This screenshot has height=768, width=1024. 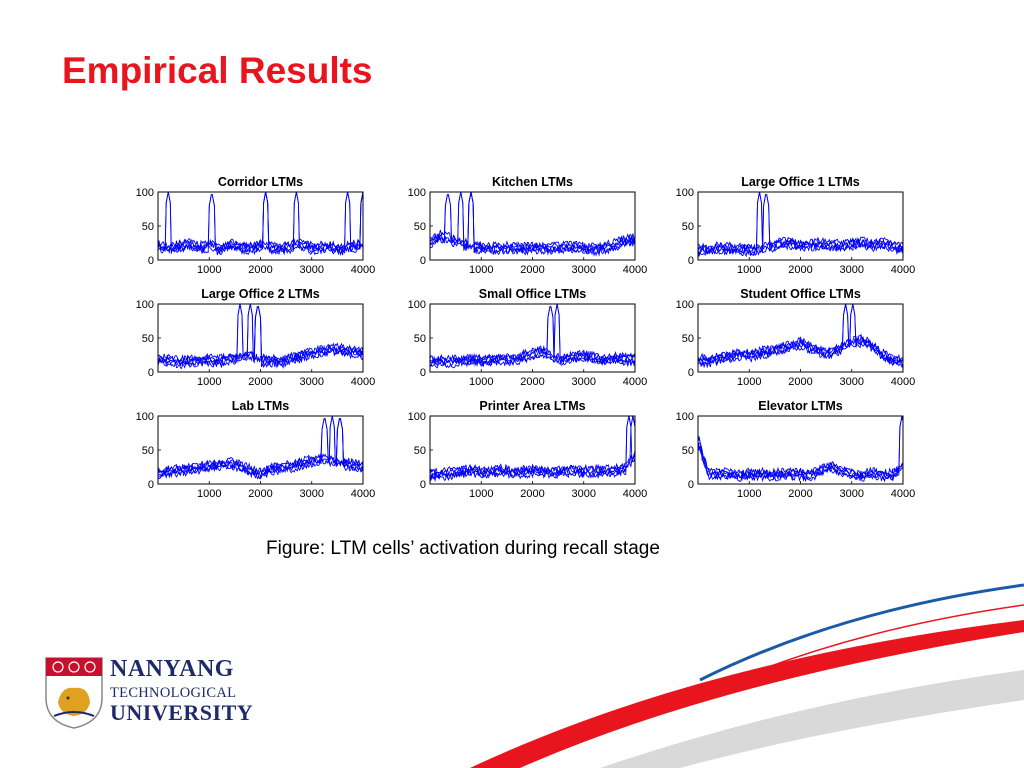 I want to click on ltm-subplot: Lab LTMs 0 50 100 1000 2000 3000 4000, so click(x=256, y=449).